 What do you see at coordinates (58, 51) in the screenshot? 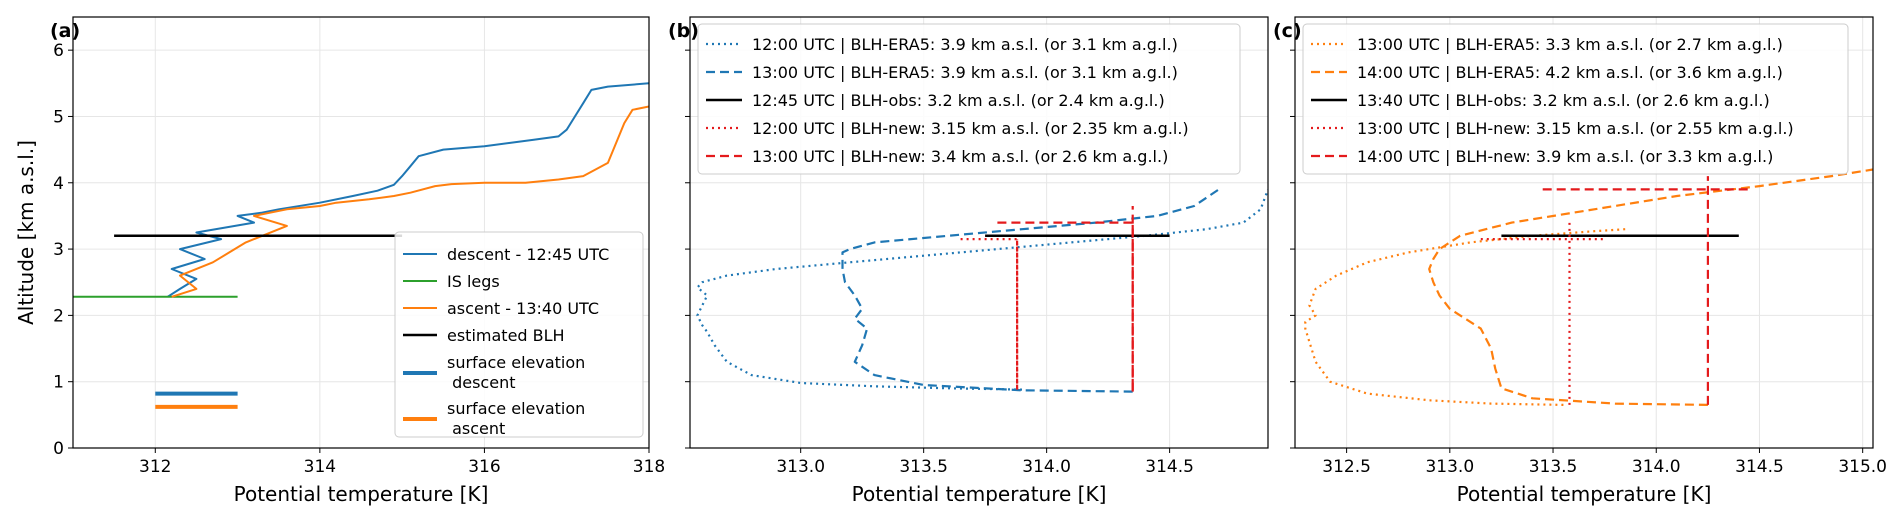
I see `y-tick-label: 6` at bounding box center [58, 51].